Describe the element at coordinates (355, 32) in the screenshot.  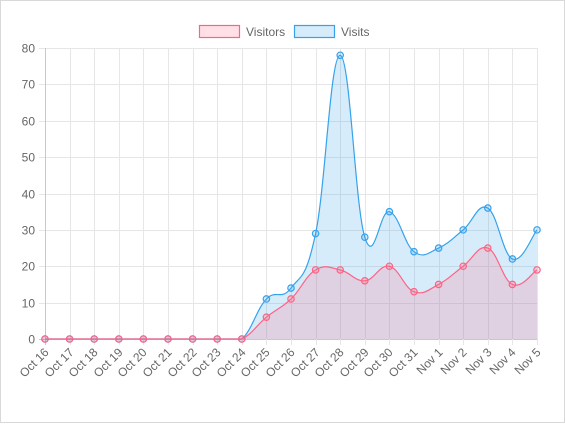
I see `legend-visits-label: Visits` at that location.